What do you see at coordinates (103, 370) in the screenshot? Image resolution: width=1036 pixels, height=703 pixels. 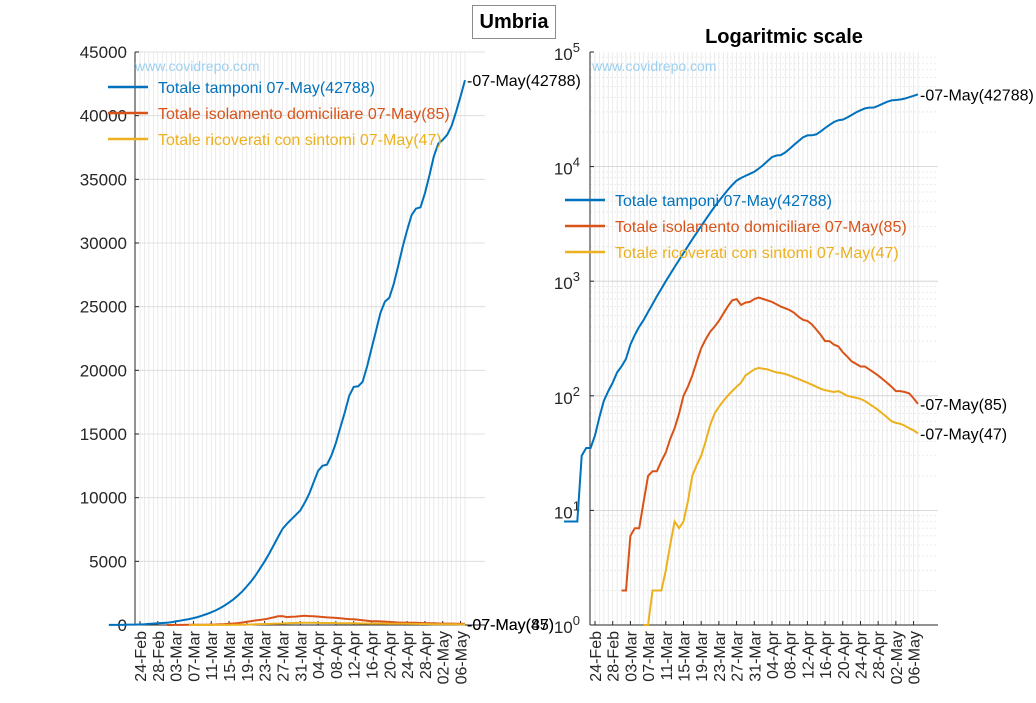 I see `y-tick-label: 20000` at bounding box center [103, 370].